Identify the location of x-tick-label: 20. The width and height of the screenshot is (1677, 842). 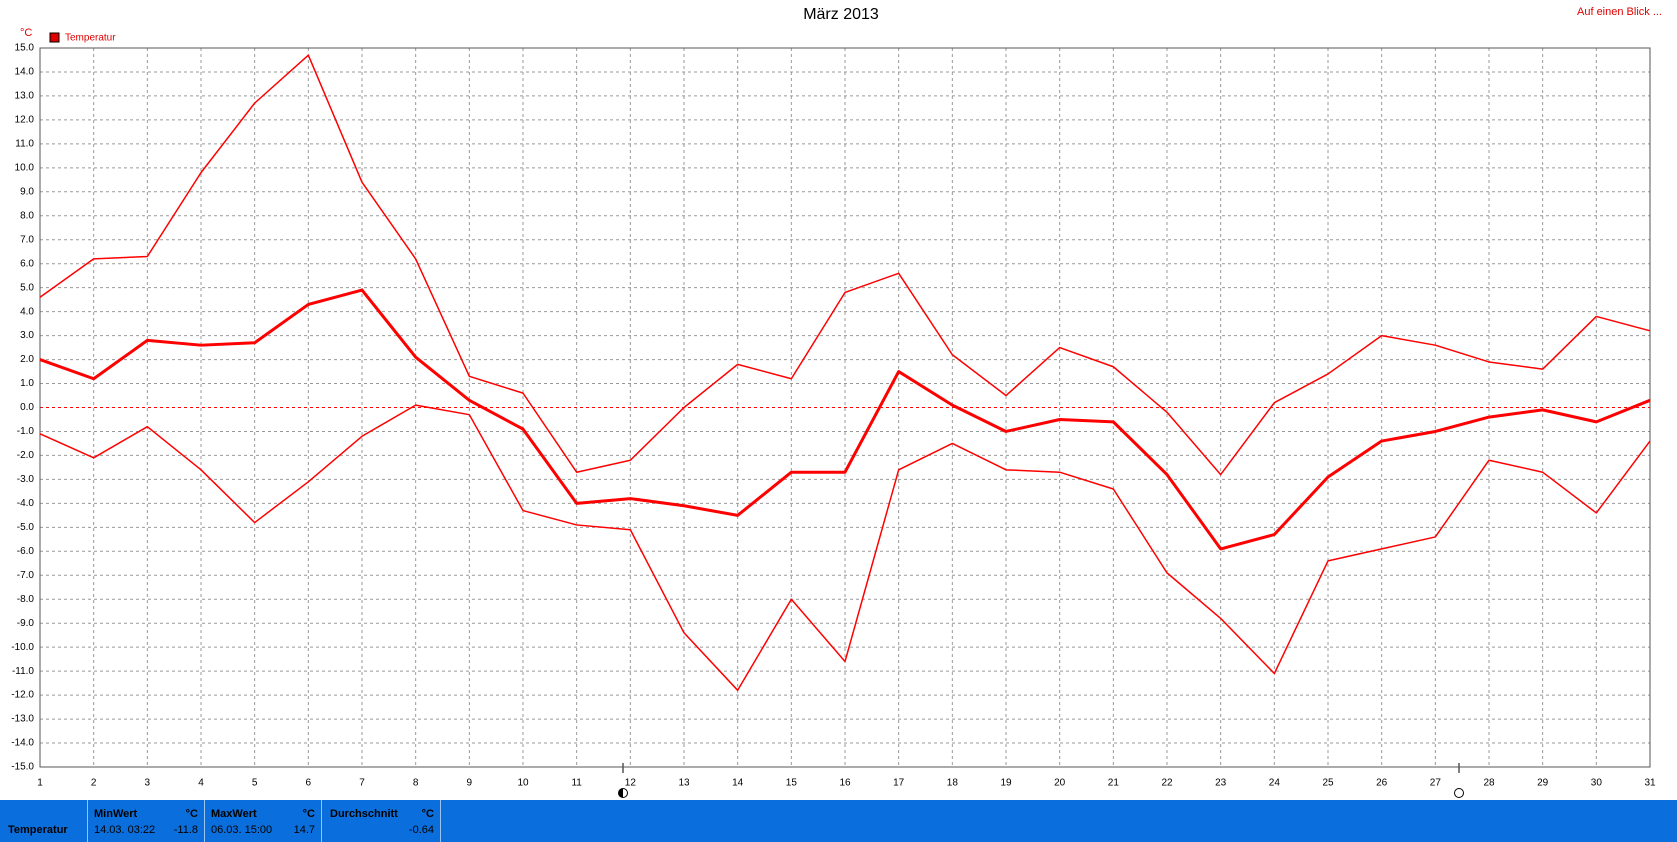
(1060, 783).